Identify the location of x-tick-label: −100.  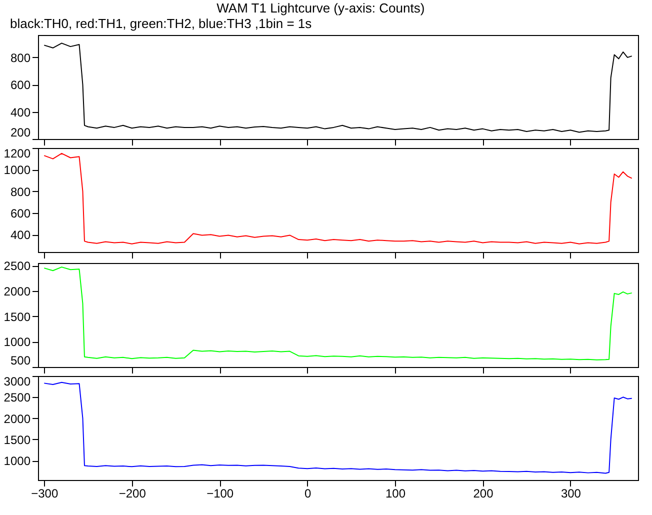
(220, 493).